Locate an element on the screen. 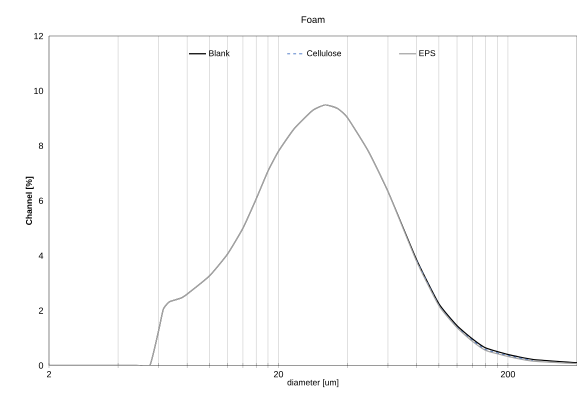 Image resolution: width=577 pixels, height=410 pixels. legend-label: EPS is located at coordinates (427, 53).